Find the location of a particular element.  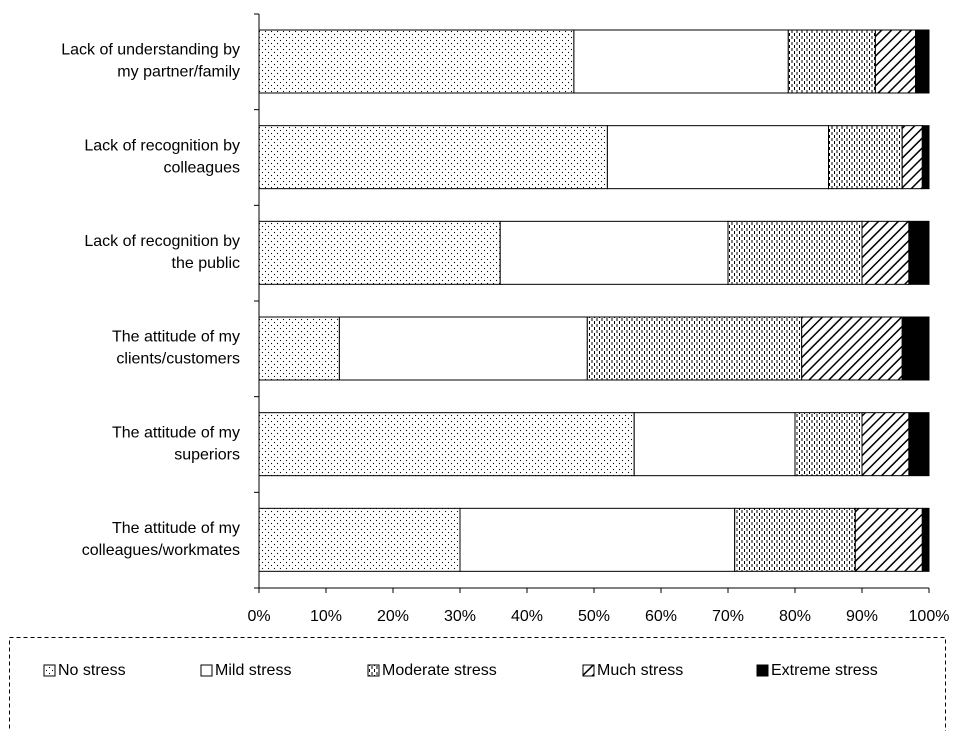

y-tick-label: clients/customers is located at coordinates (178, 359).